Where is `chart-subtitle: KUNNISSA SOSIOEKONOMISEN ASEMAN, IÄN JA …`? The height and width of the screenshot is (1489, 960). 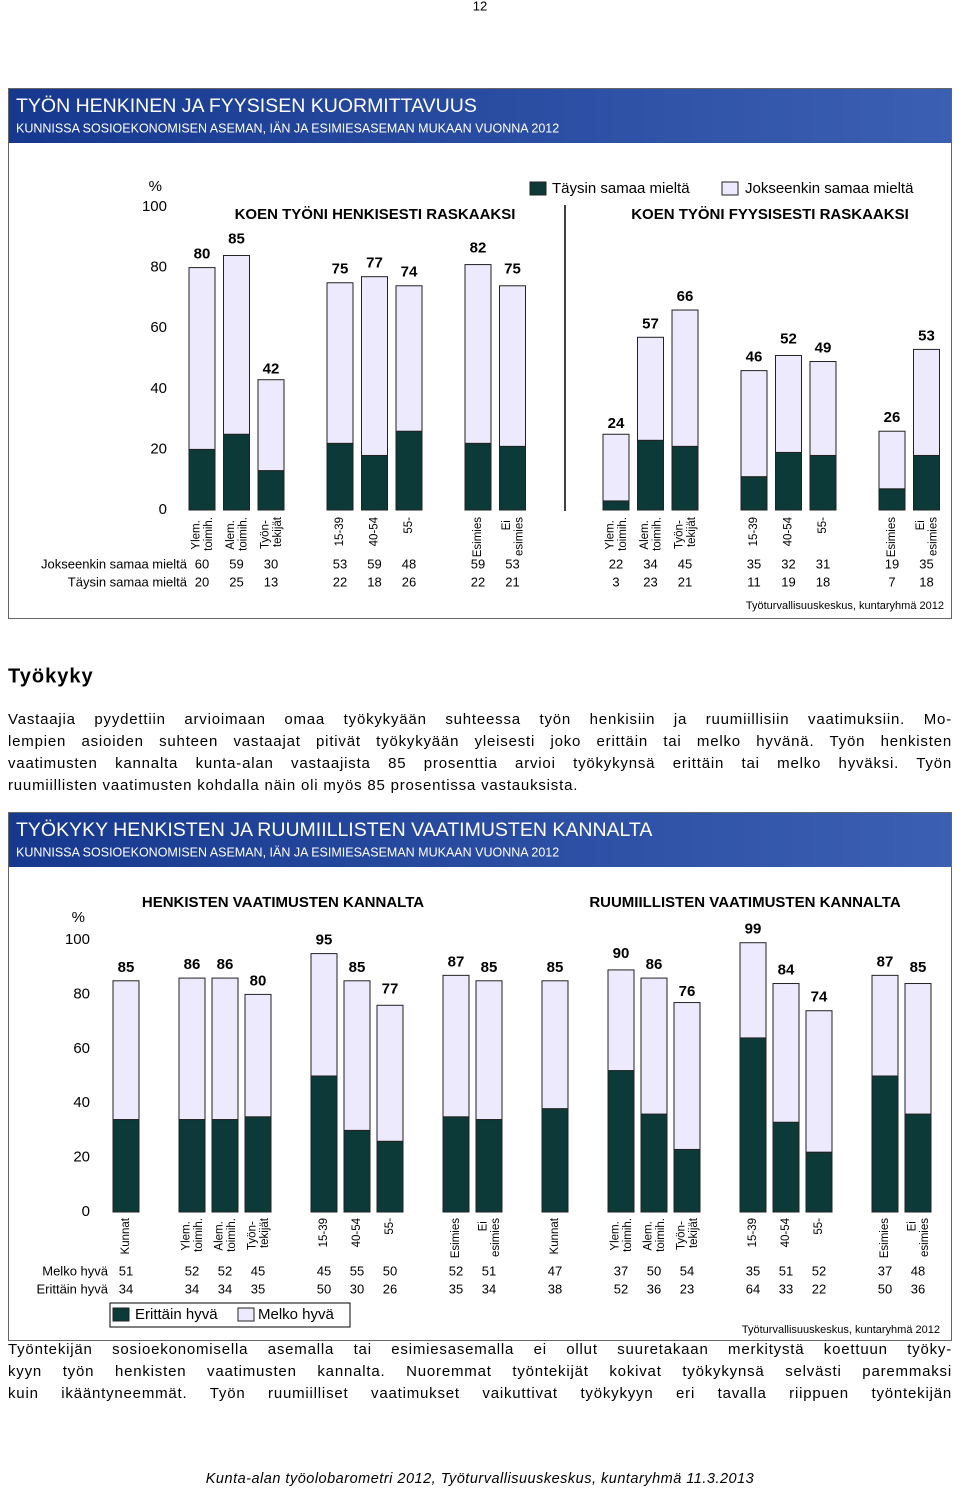 chart-subtitle: KUNNISSA SOSIOEKONOMISEN ASEMAN, IÄN JA … is located at coordinates (287, 852).